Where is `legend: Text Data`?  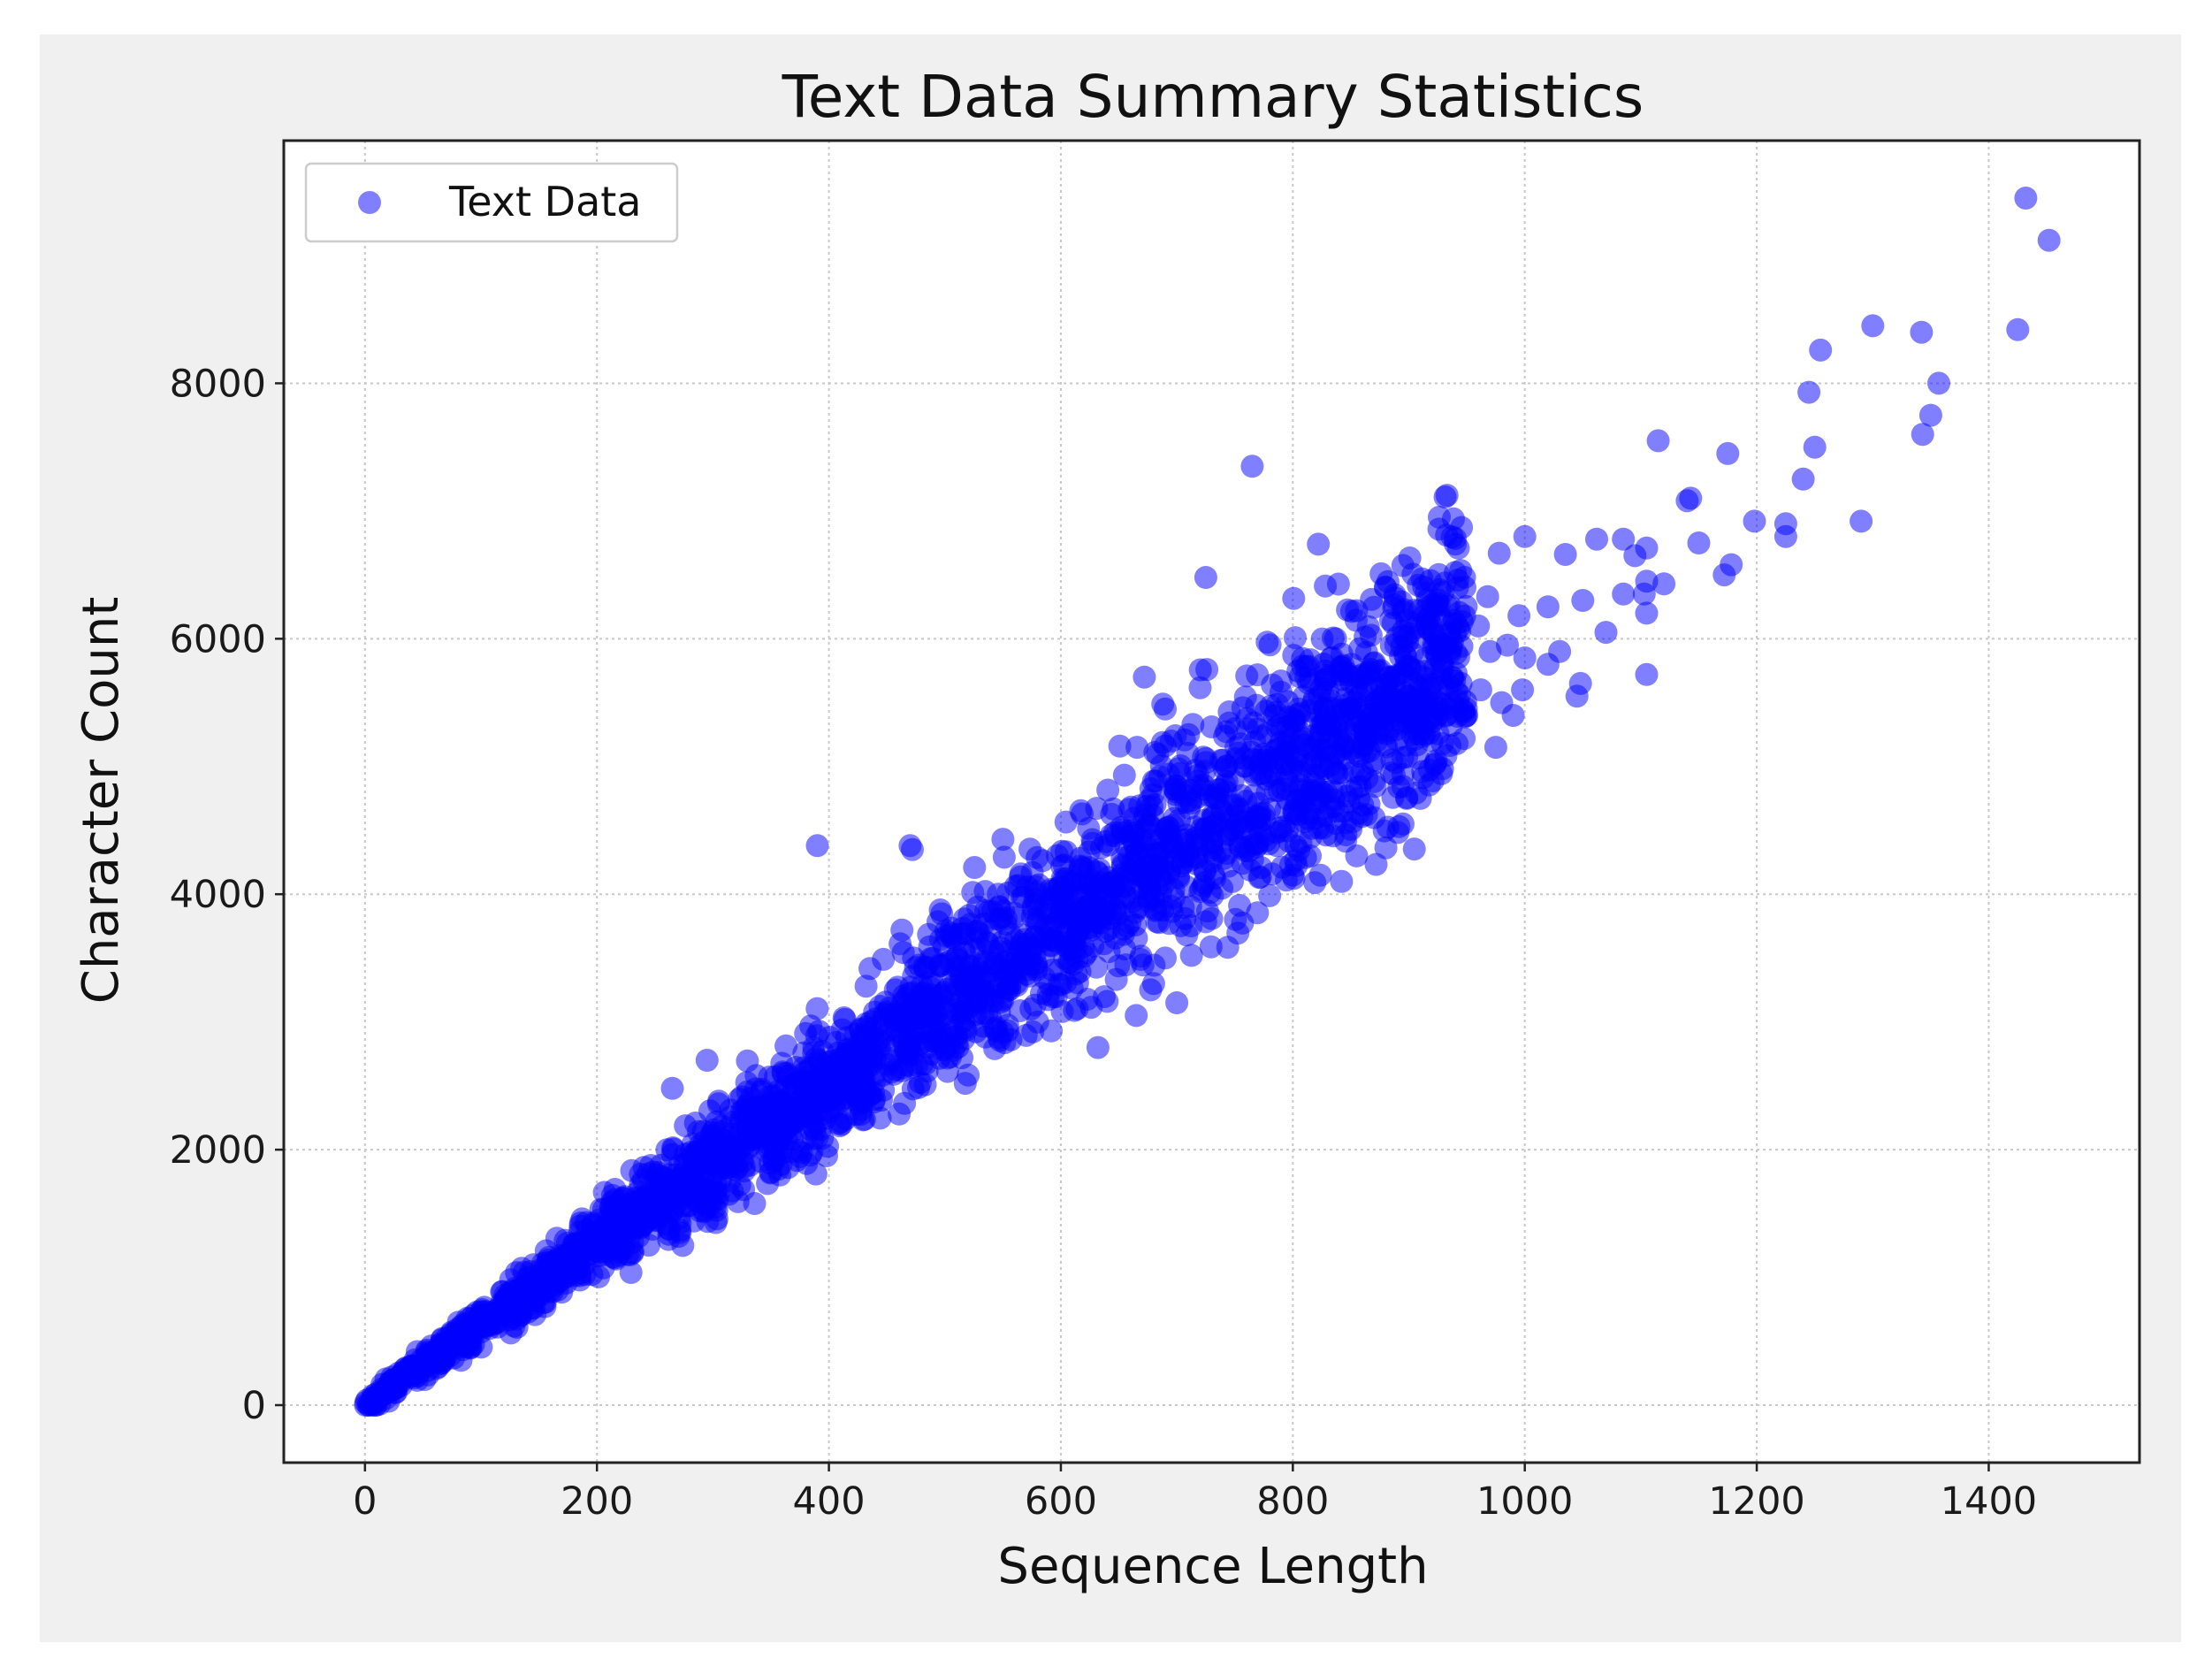 legend: Text Data is located at coordinates (491, 203).